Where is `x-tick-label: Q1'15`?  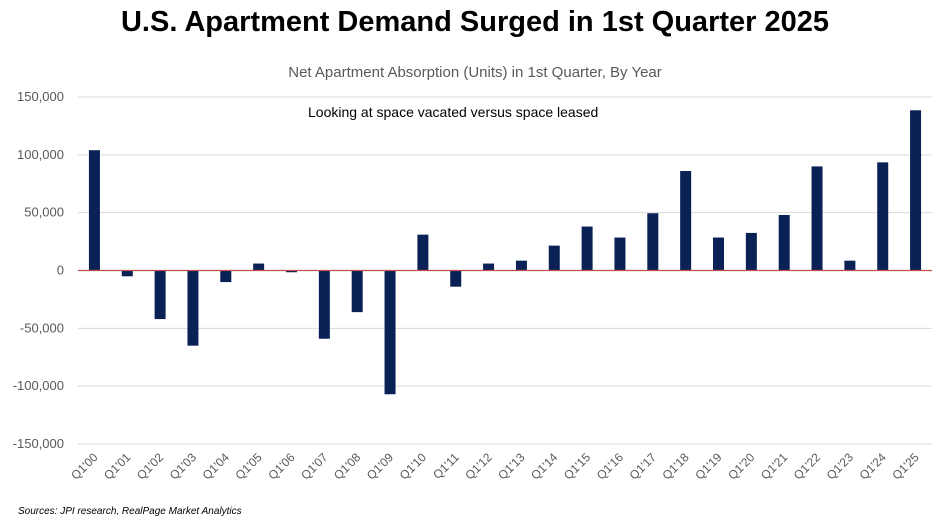
x-tick-label: Q1'15 is located at coordinates (577, 466).